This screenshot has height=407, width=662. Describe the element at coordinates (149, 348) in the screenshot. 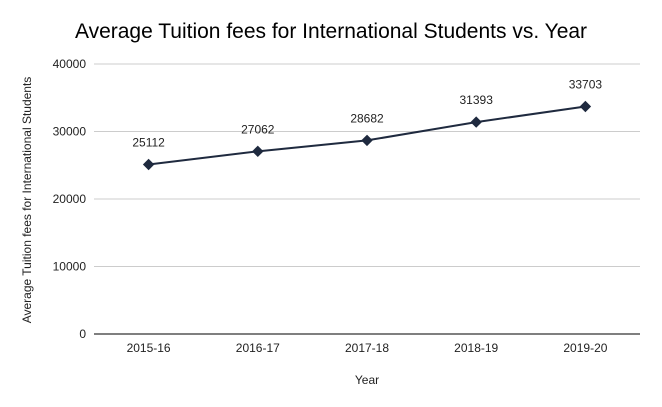

I see `x-tick-label: 2015-16` at that location.